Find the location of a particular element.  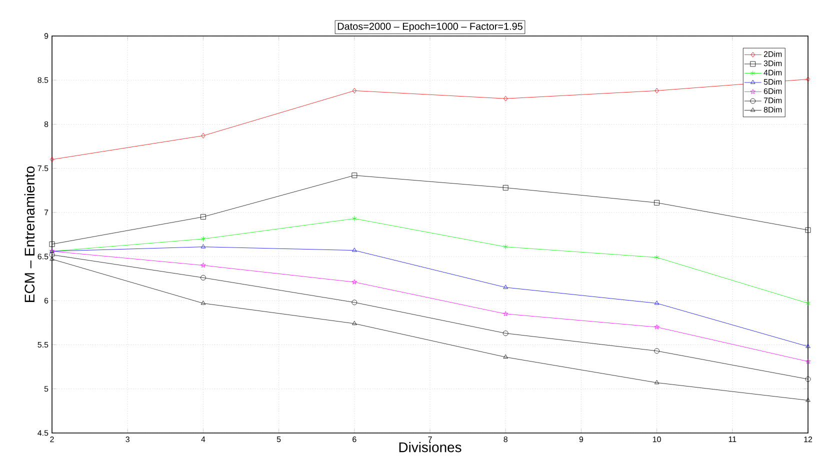

chart-title: Datos=2000 – Epoch=1000 – Factor=1.95 is located at coordinates (430, 27).